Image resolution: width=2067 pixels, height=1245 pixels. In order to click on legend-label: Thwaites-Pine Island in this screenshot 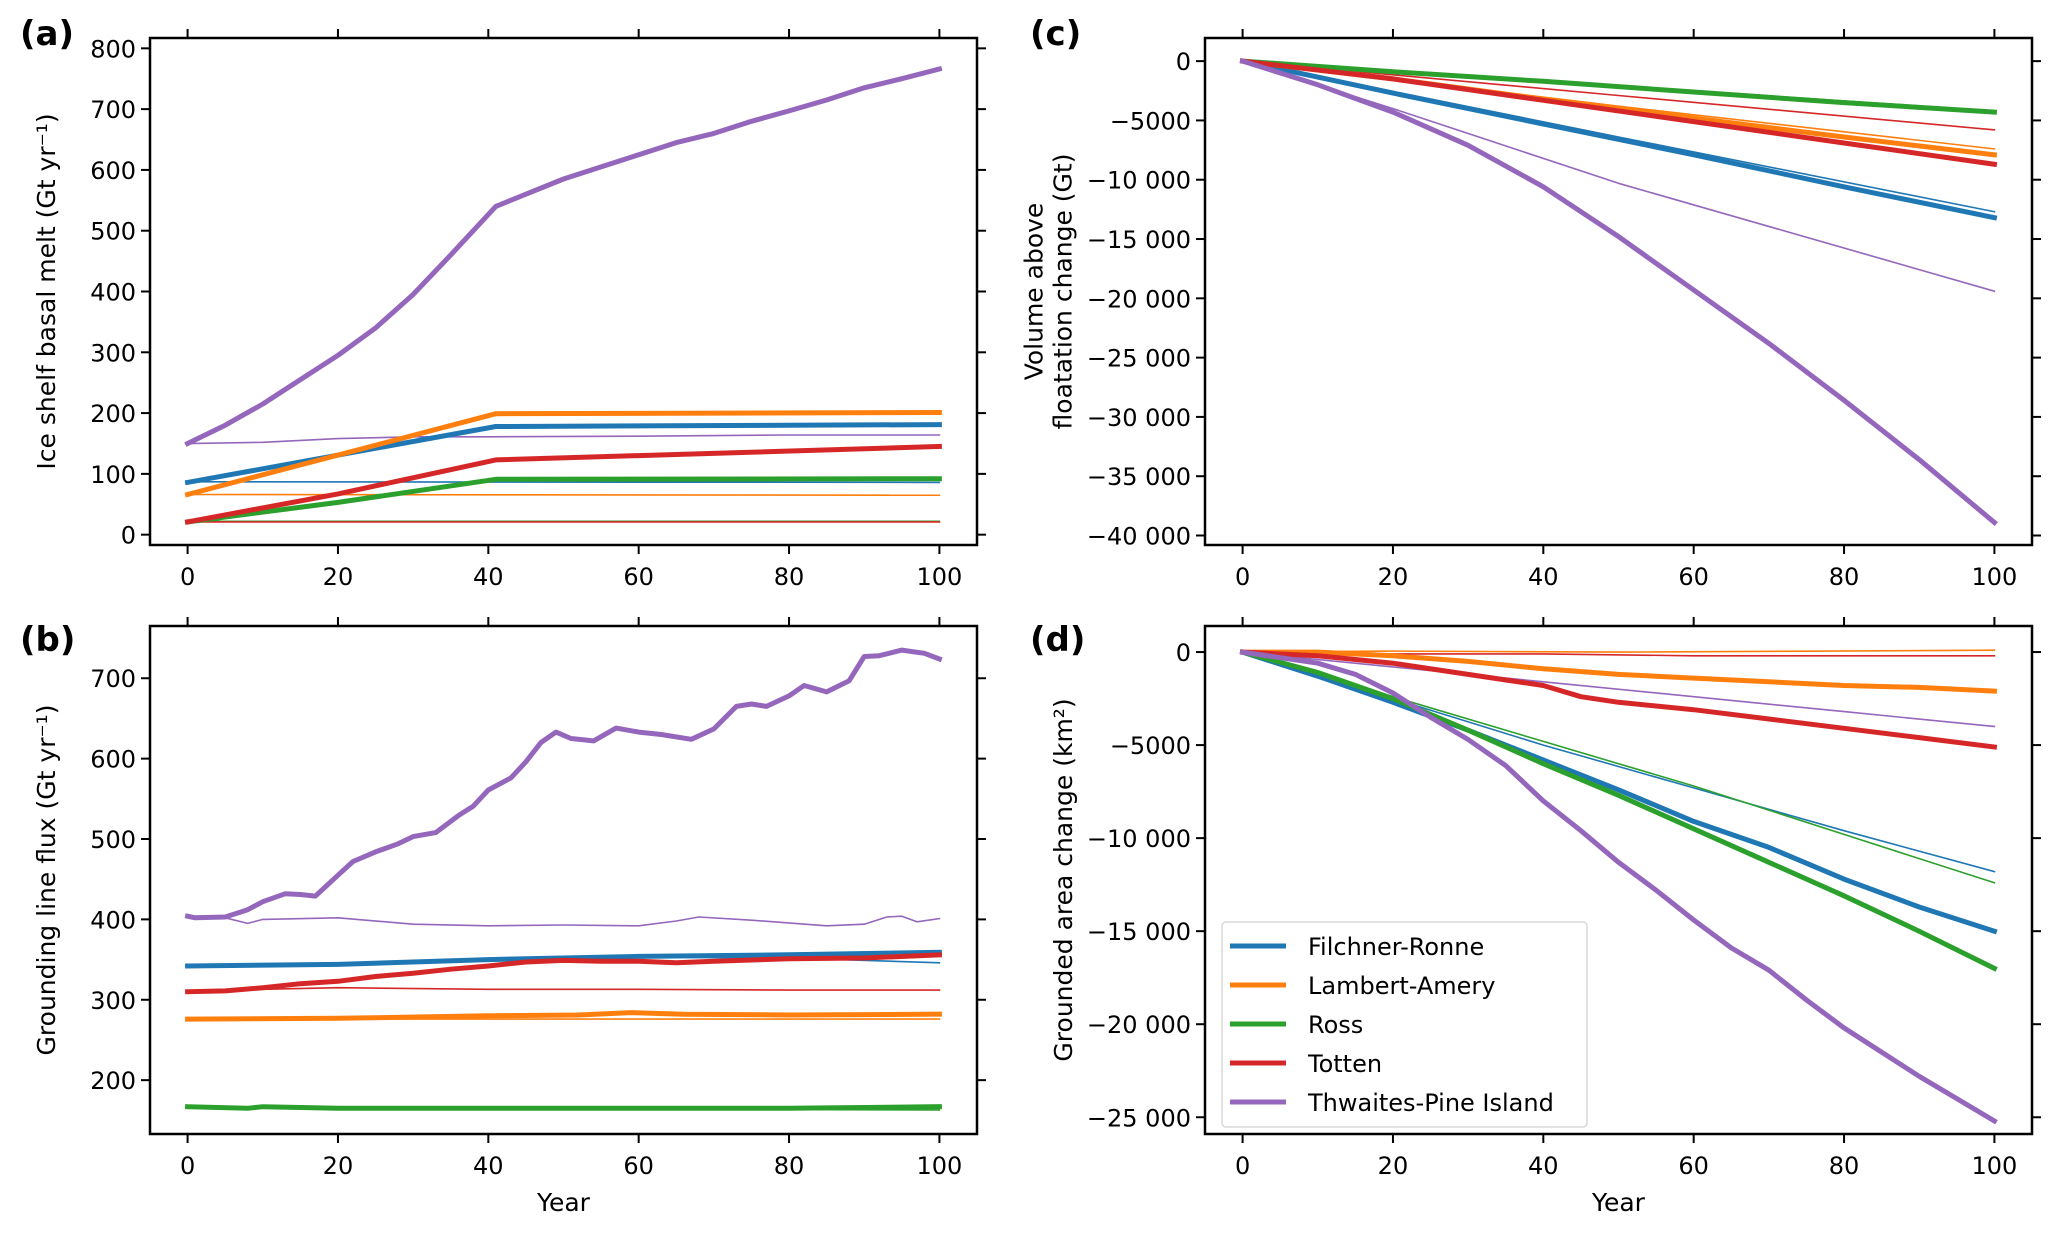, I will do `click(1430, 1103)`.